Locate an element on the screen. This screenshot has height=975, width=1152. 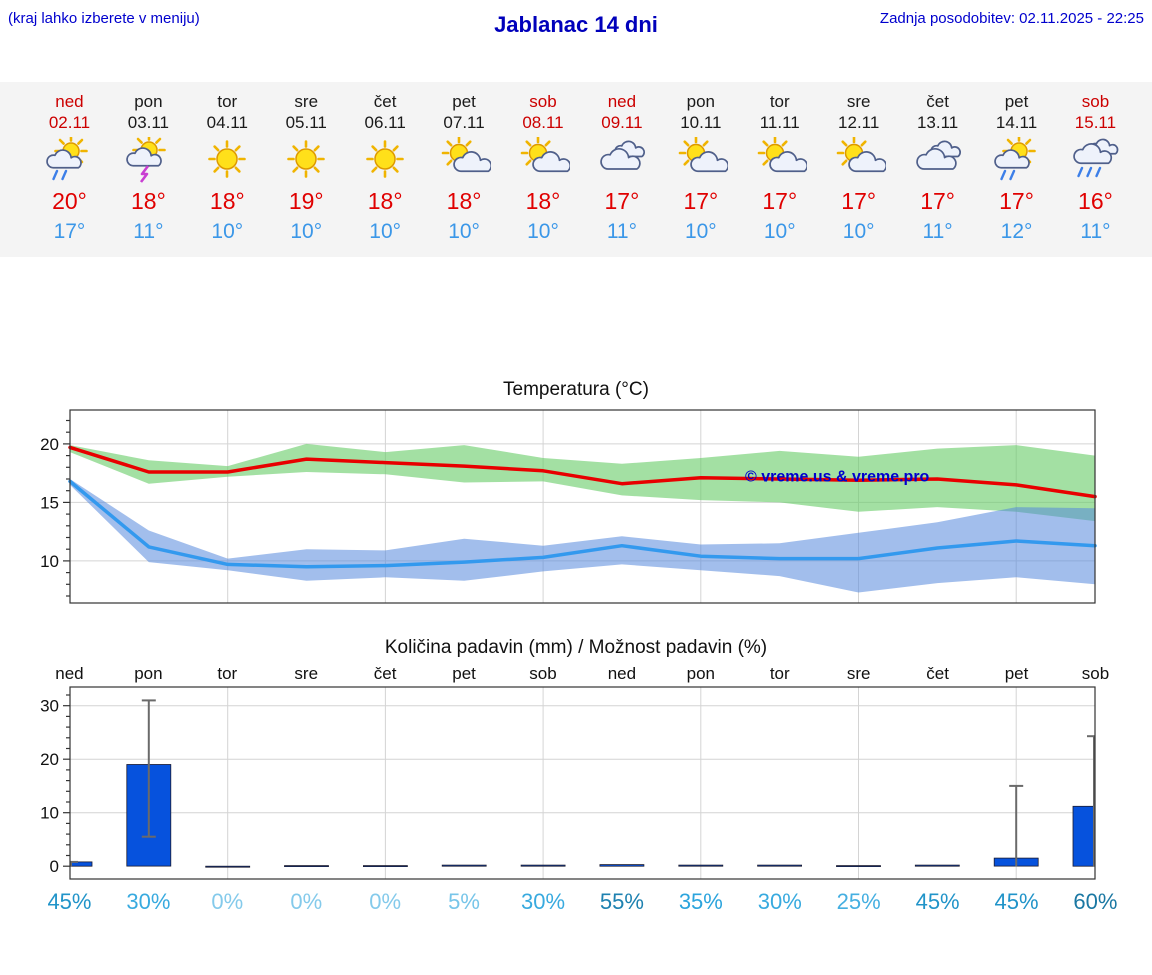
precip-day-label-11: čet is located at coordinates (937, 673).